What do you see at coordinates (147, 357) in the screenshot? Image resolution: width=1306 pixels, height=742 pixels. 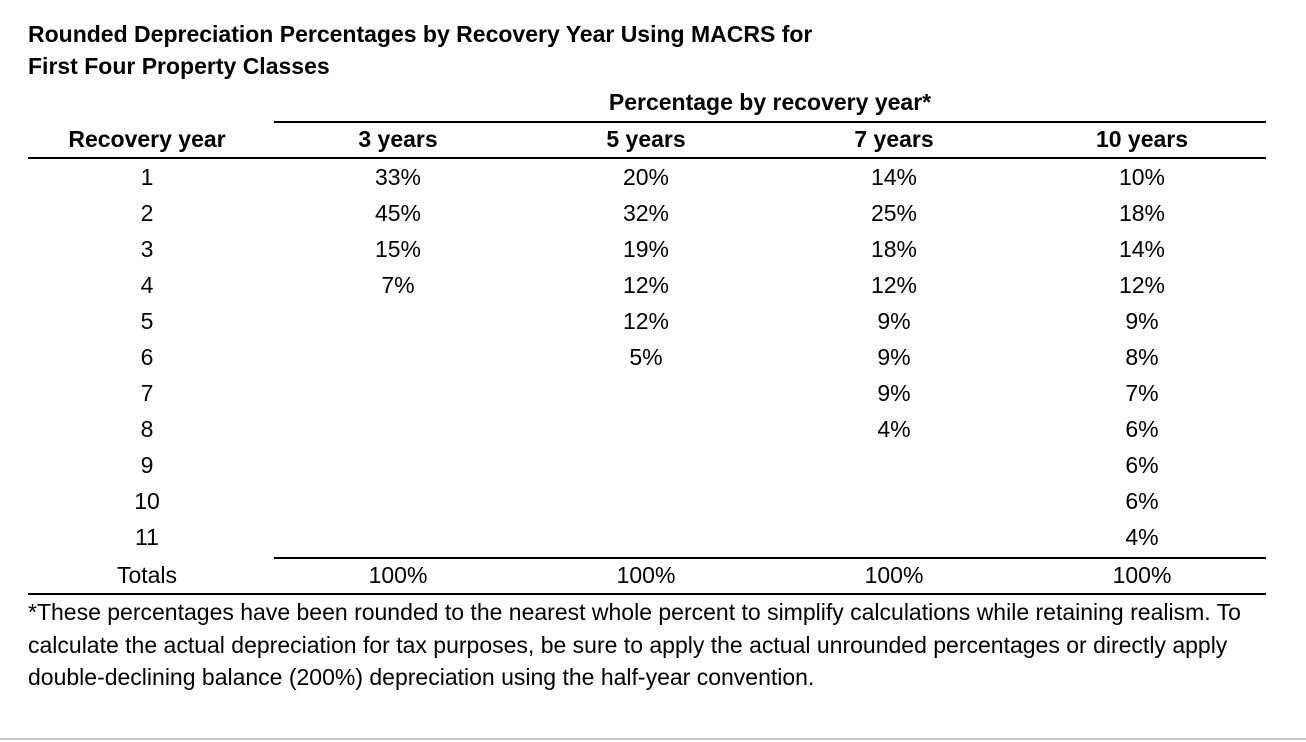 I see `cell-recovery-year: 6` at bounding box center [147, 357].